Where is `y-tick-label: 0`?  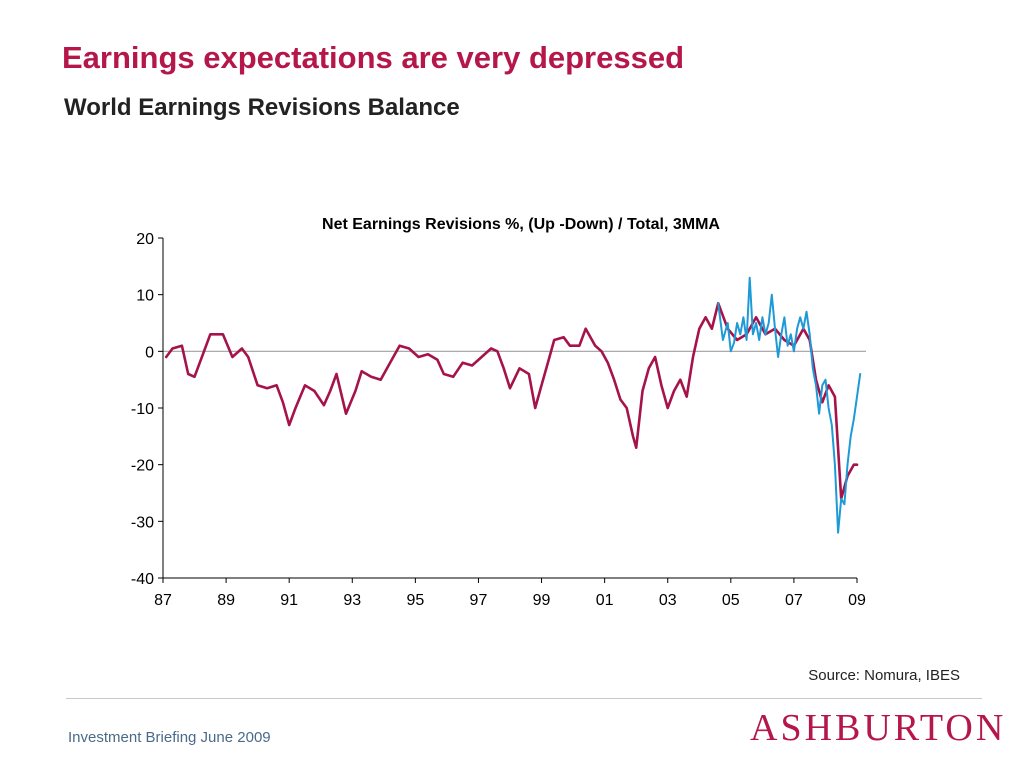 y-tick-label: 0 is located at coordinates (149, 352).